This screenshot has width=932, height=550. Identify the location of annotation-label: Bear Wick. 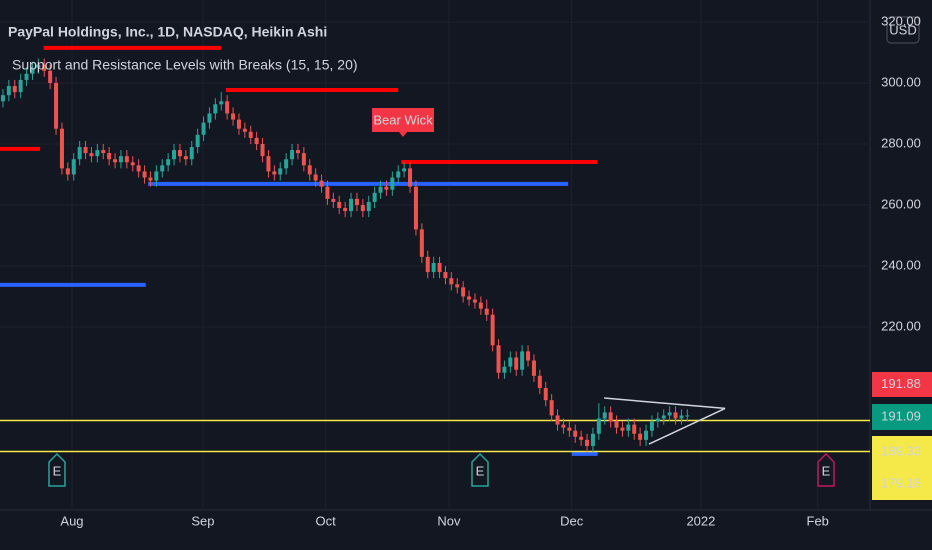
(403, 119).